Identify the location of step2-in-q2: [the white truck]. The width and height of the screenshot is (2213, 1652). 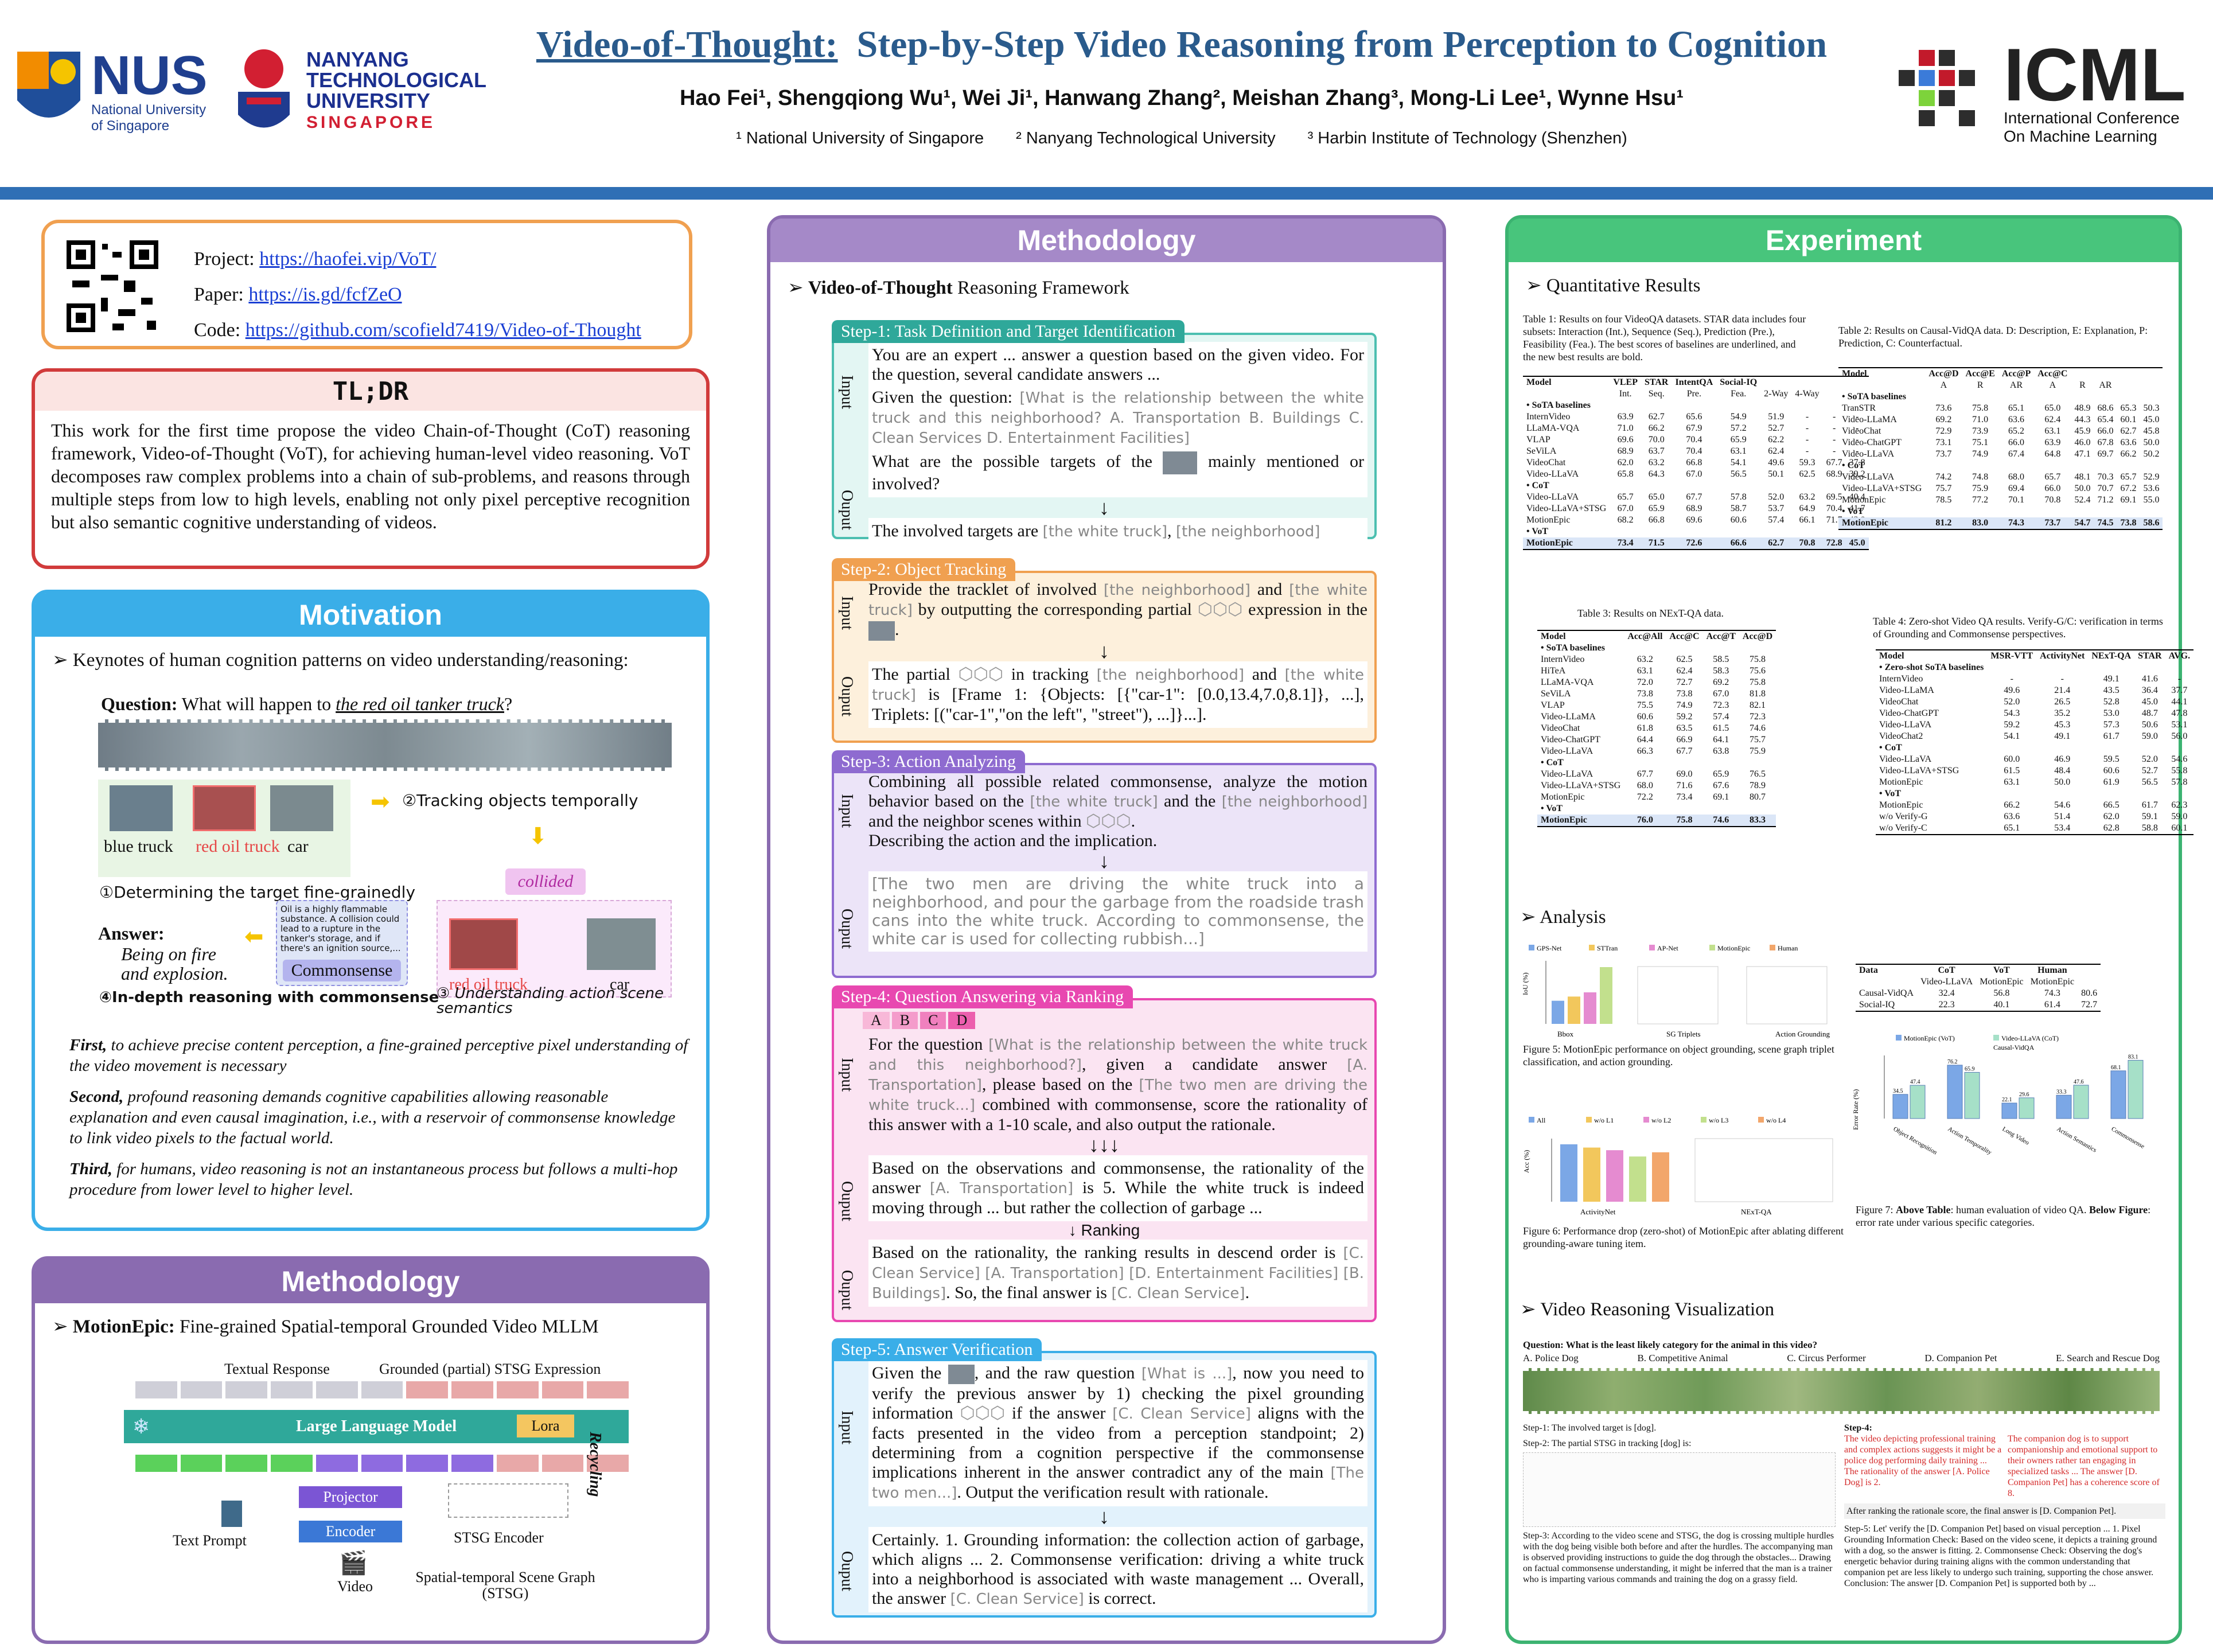
(1118, 600).